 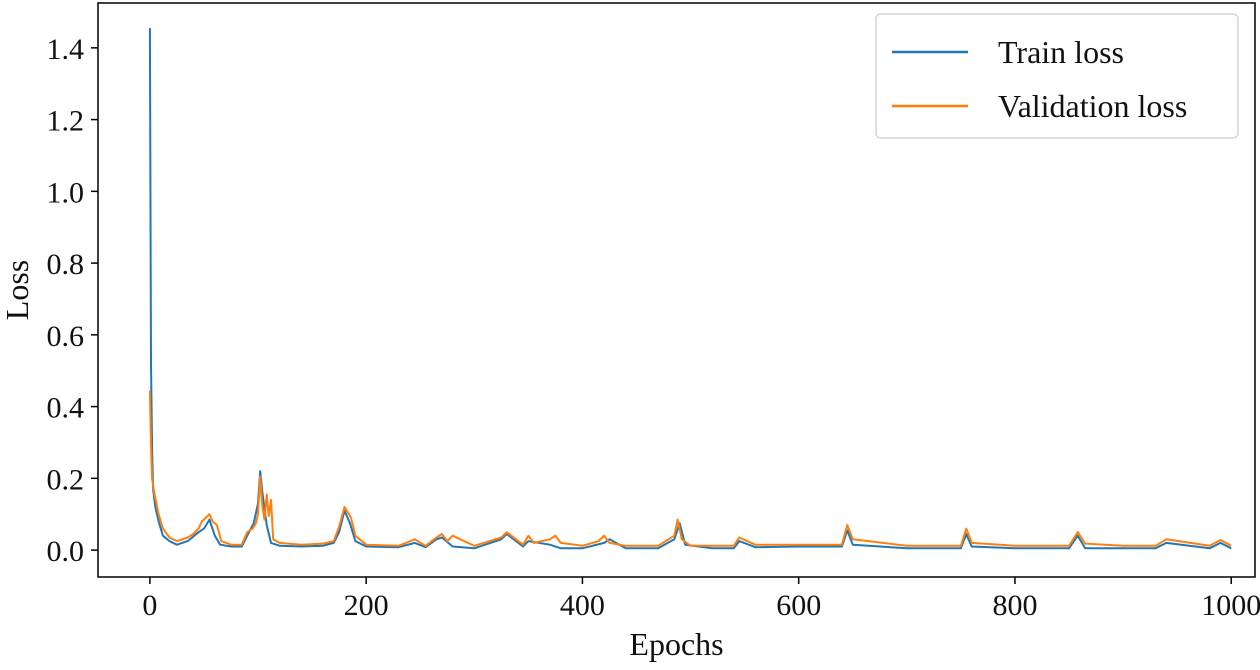 I want to click on y-tick-label: 0.2, so click(x=66, y=479).